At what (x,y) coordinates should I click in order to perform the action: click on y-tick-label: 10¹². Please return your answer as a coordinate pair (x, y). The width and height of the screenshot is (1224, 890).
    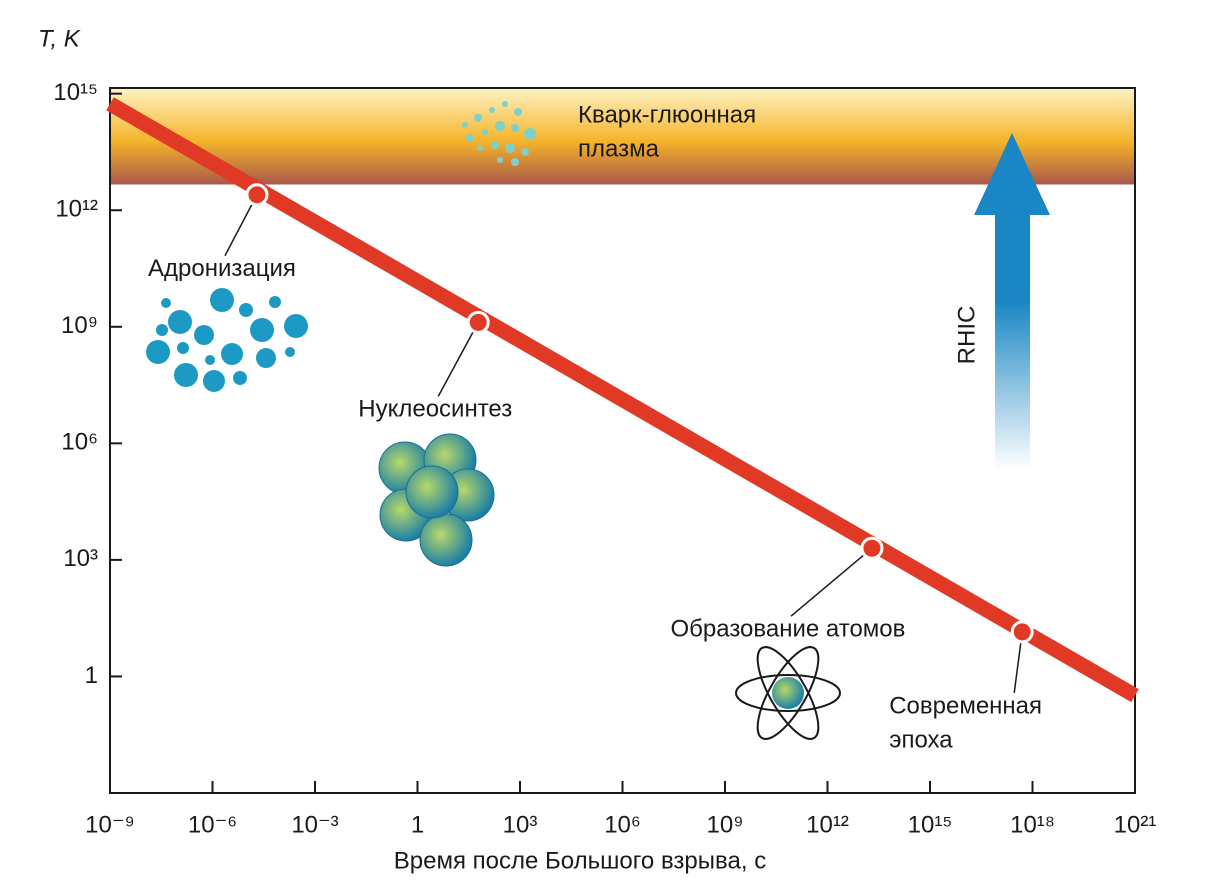
    Looking at the image, I should click on (76, 209).